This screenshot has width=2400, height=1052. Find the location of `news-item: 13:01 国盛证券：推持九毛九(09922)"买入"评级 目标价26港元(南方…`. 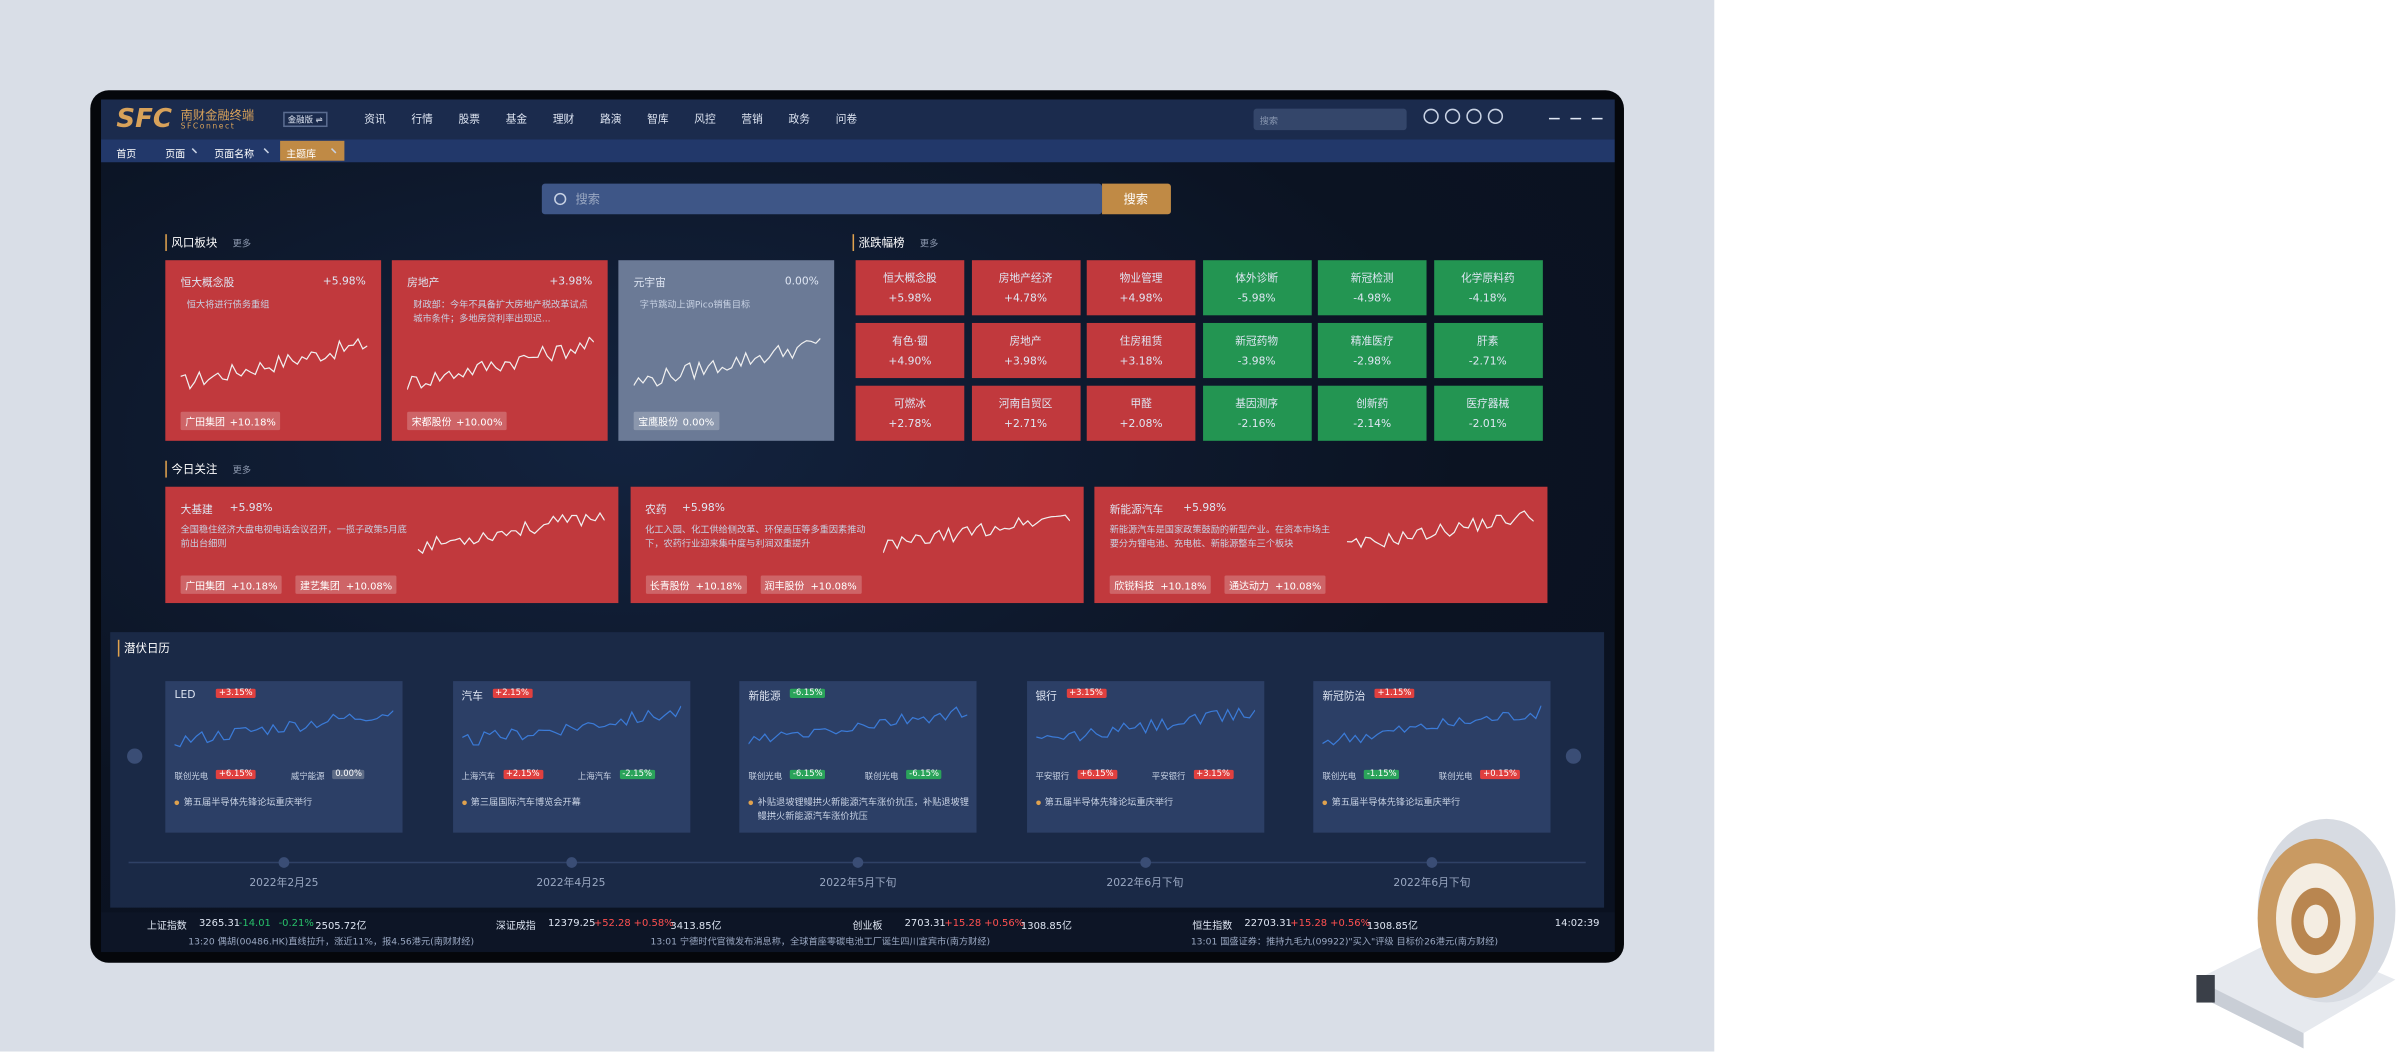

news-item: 13:01 国盛证券：推持九毛九(09922)"买入"评级 目标价26港元(南方… is located at coordinates (1344, 942).